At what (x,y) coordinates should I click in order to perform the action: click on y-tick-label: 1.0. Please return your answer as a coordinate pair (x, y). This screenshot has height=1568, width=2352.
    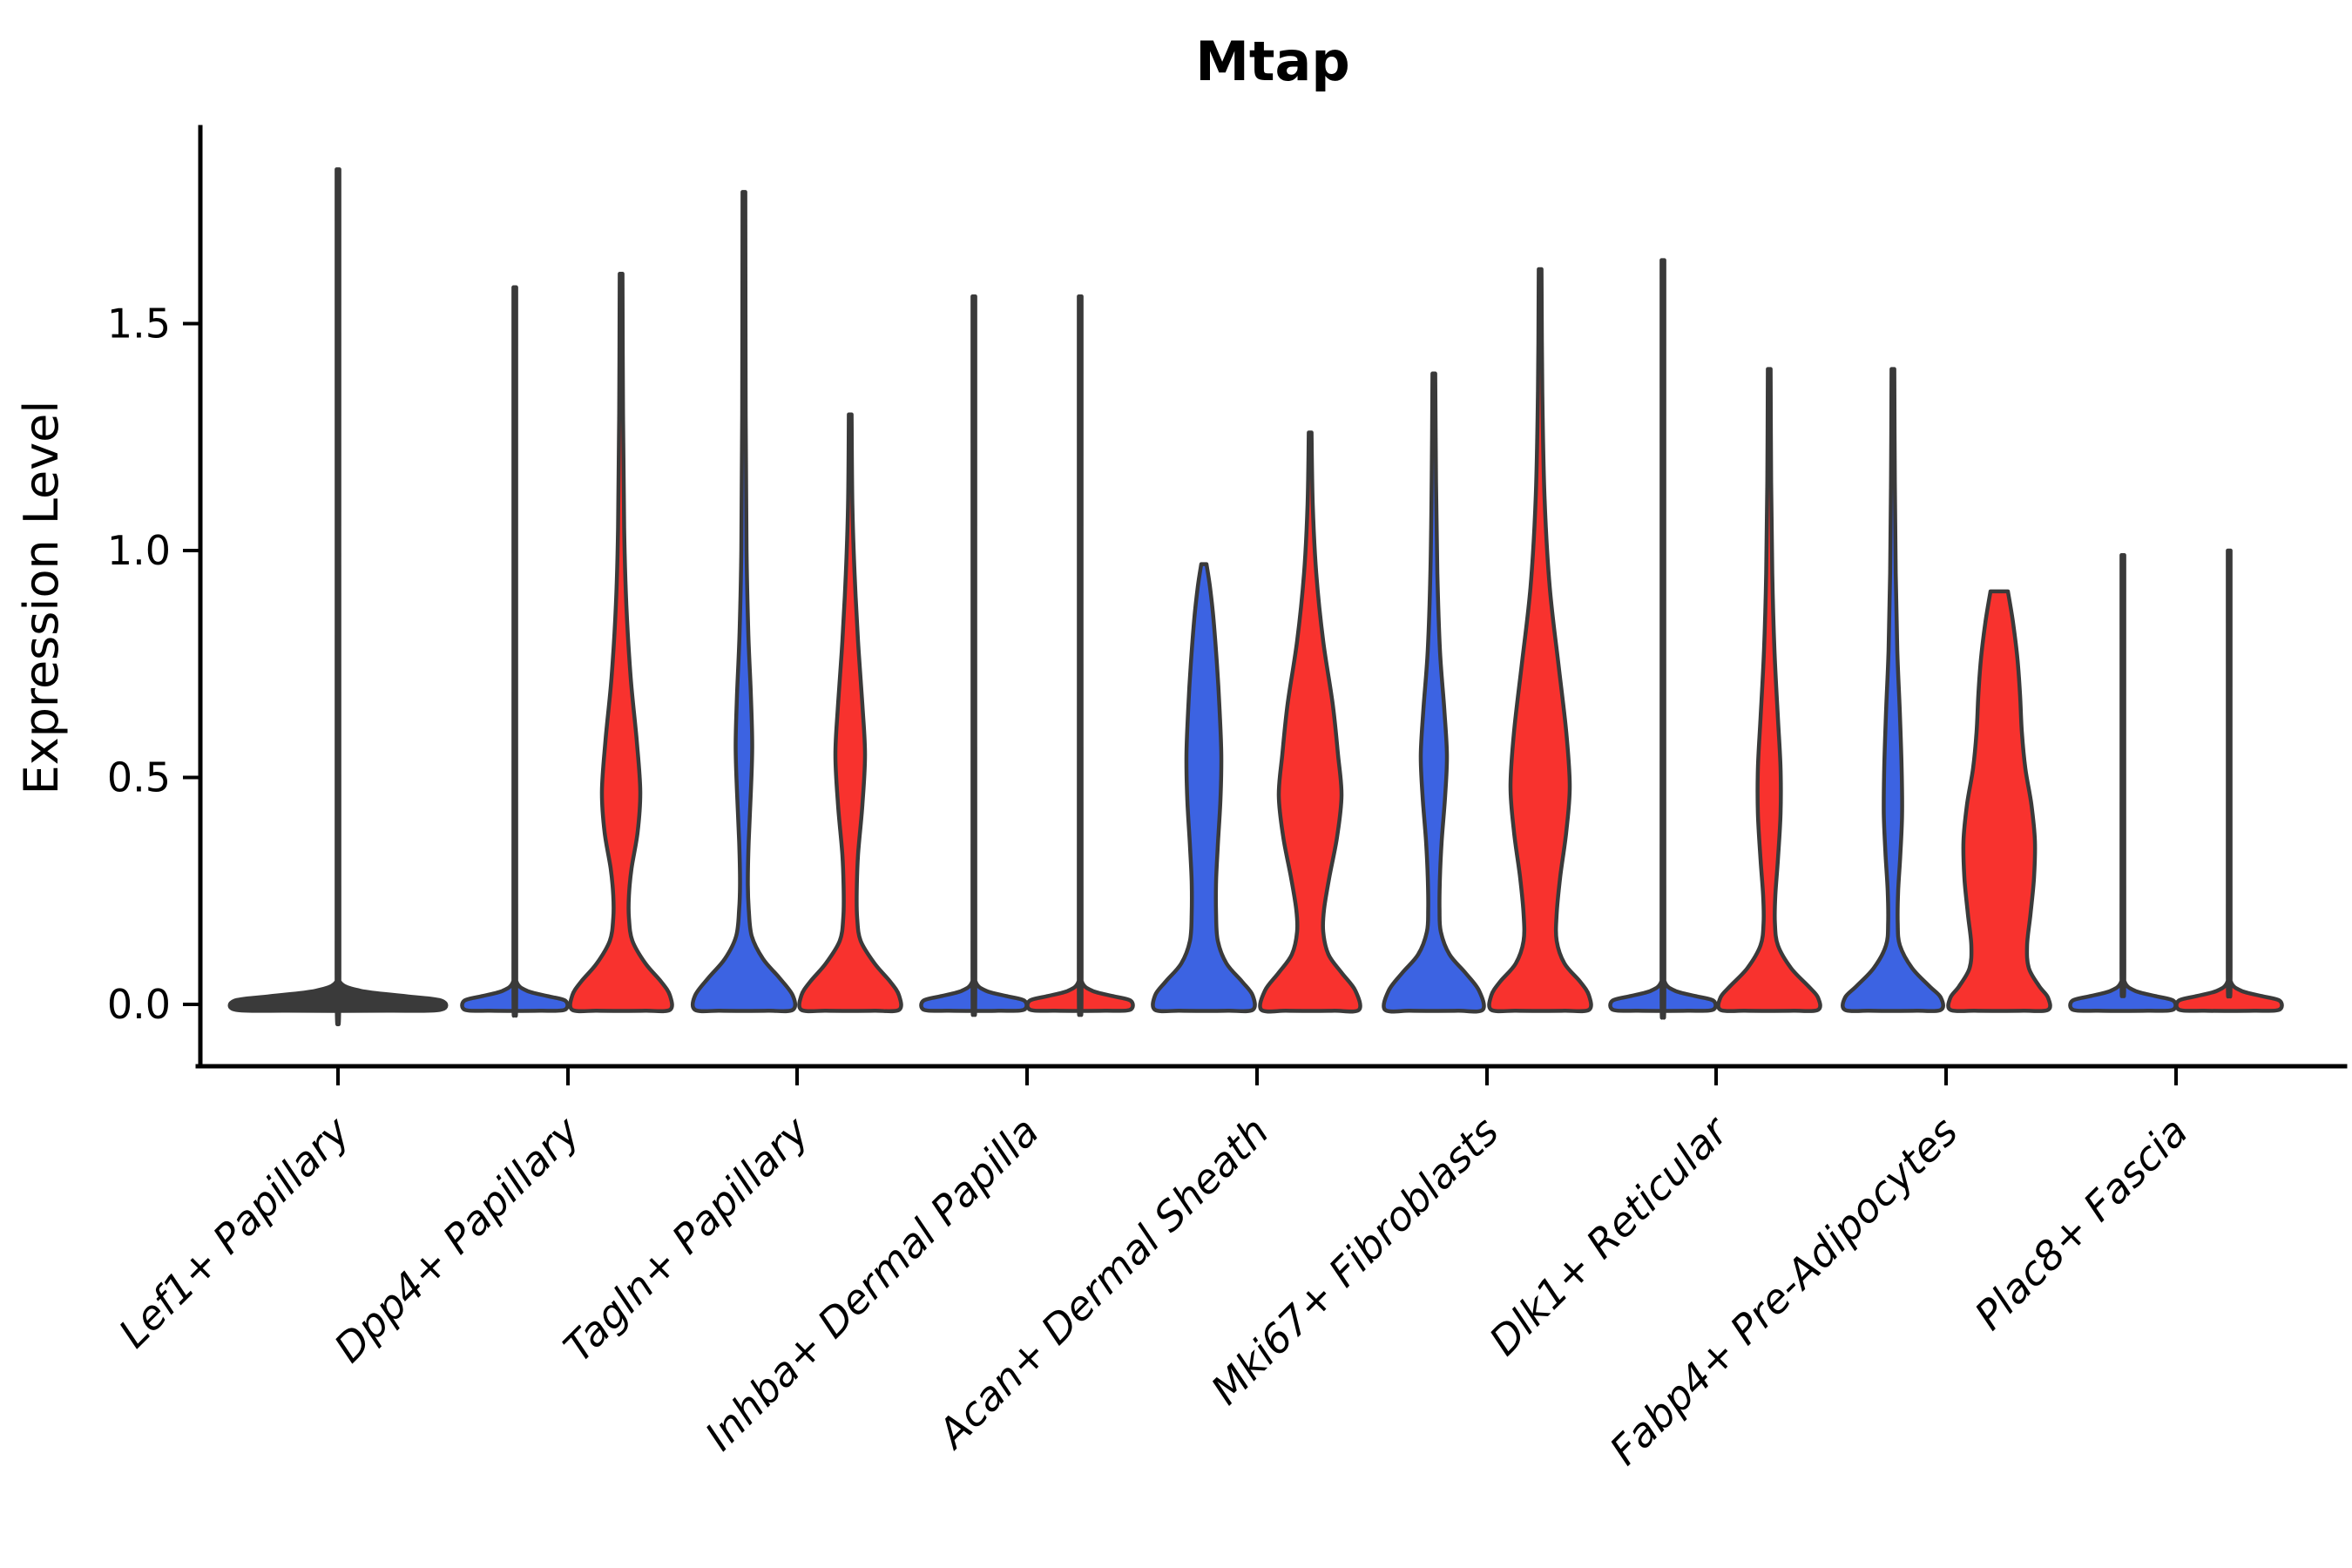
    Looking at the image, I should click on (139, 550).